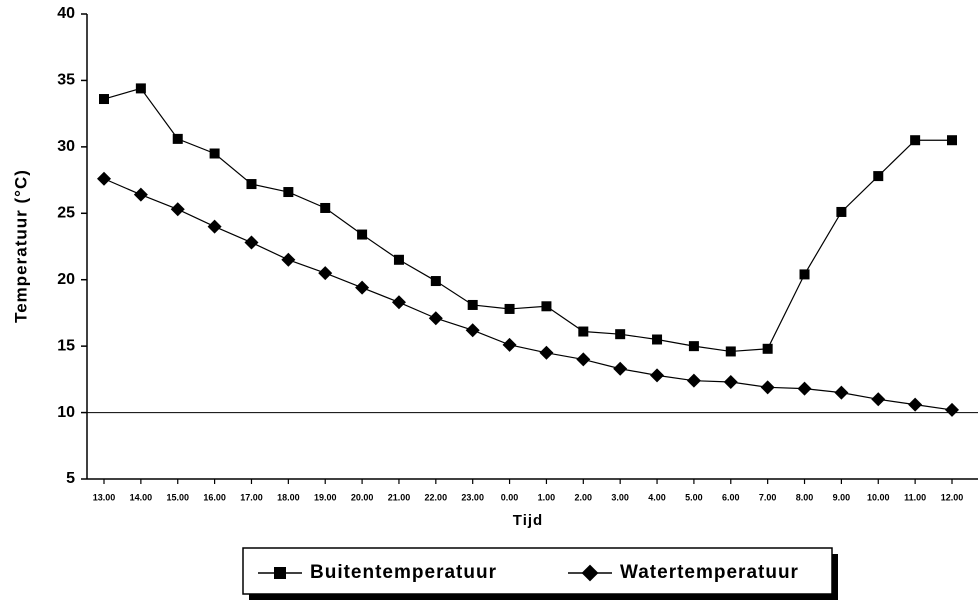 The image size is (980, 602). What do you see at coordinates (694, 497) in the screenshot?
I see `x-tick-label: 5.00` at bounding box center [694, 497].